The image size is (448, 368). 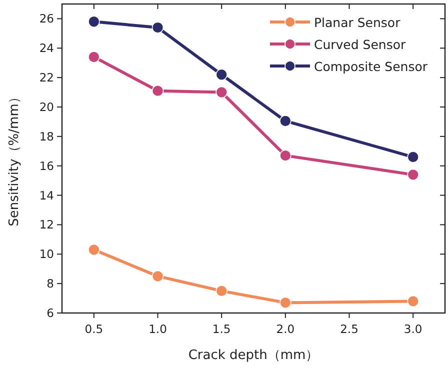 I want to click on y-tick-label: 18, so click(x=46, y=136).